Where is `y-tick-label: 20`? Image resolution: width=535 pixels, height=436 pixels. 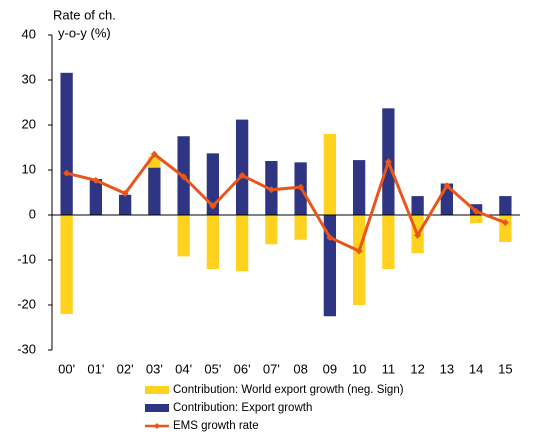
y-tick-label: 20 is located at coordinates (29, 123).